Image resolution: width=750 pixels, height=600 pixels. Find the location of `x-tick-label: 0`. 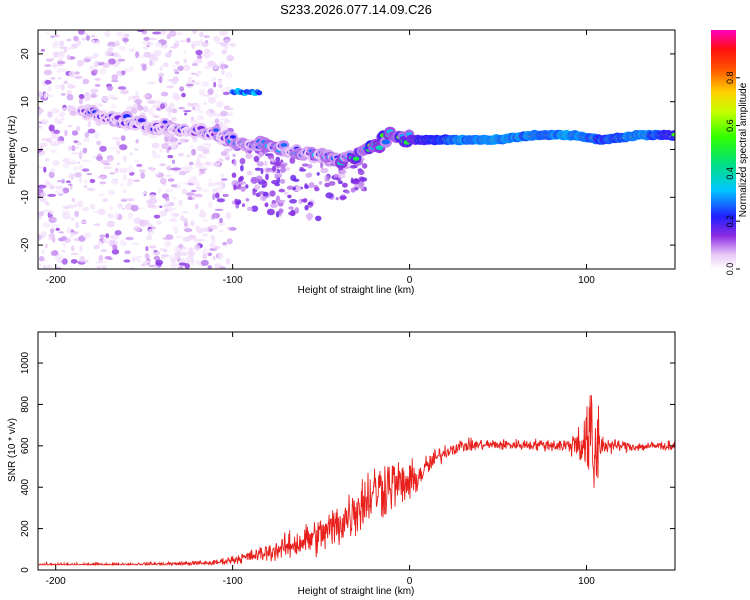

x-tick-label: 0 is located at coordinates (410, 280).